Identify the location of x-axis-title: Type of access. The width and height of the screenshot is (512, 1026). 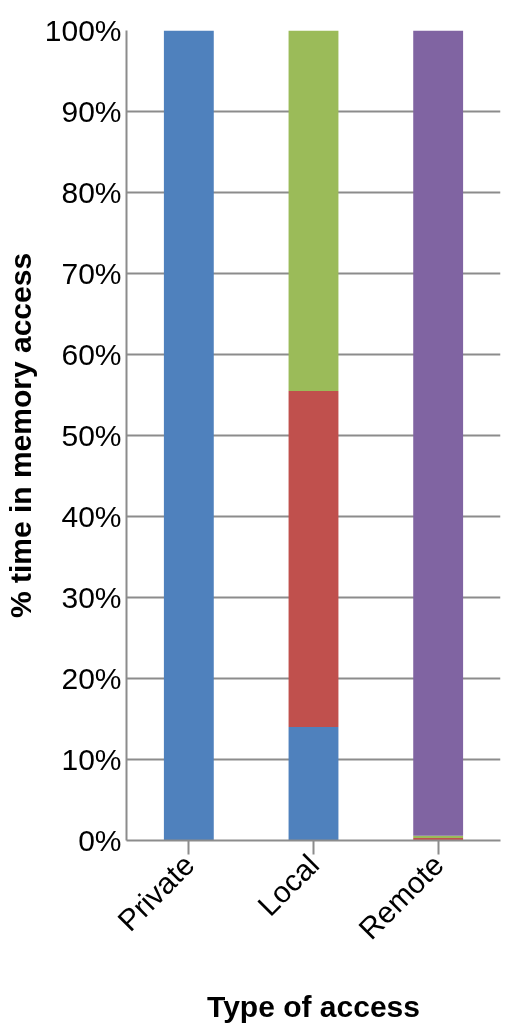
(313, 1007).